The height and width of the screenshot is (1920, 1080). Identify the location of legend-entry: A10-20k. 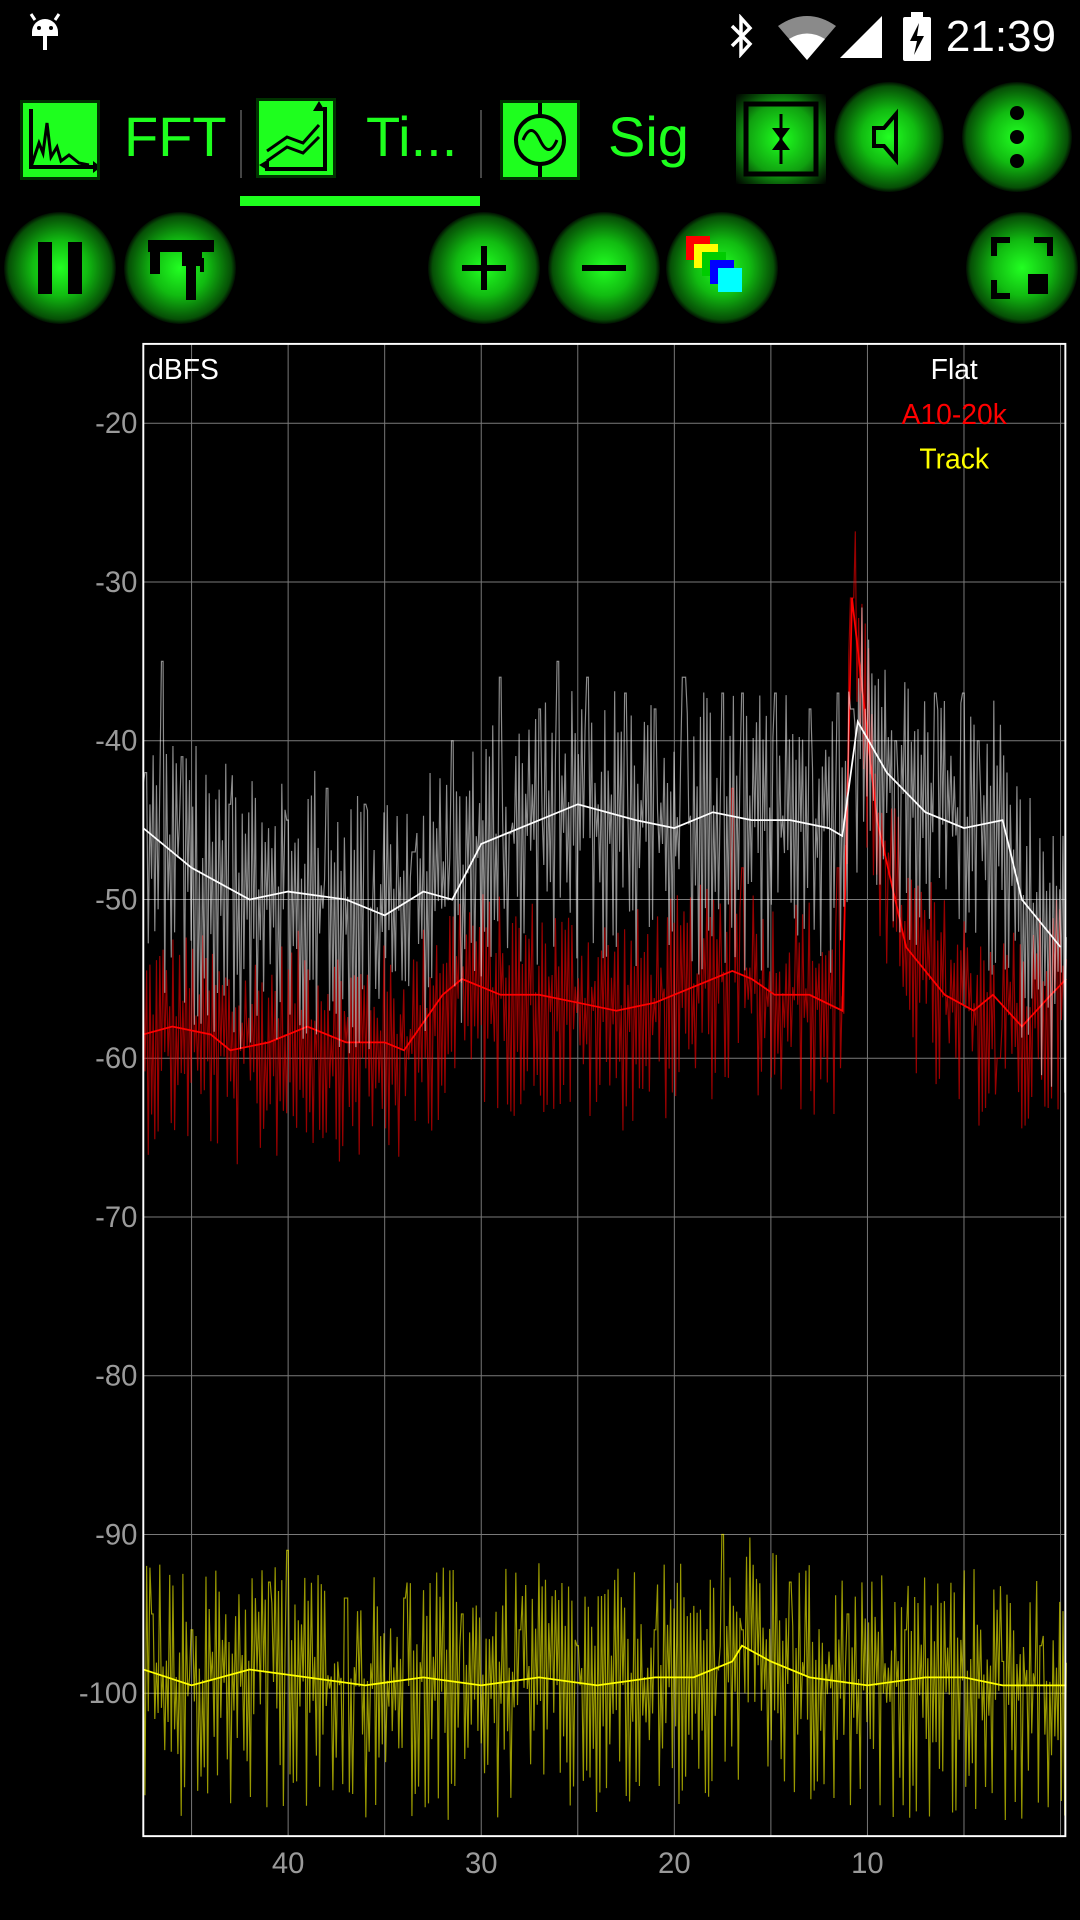
(955, 414).